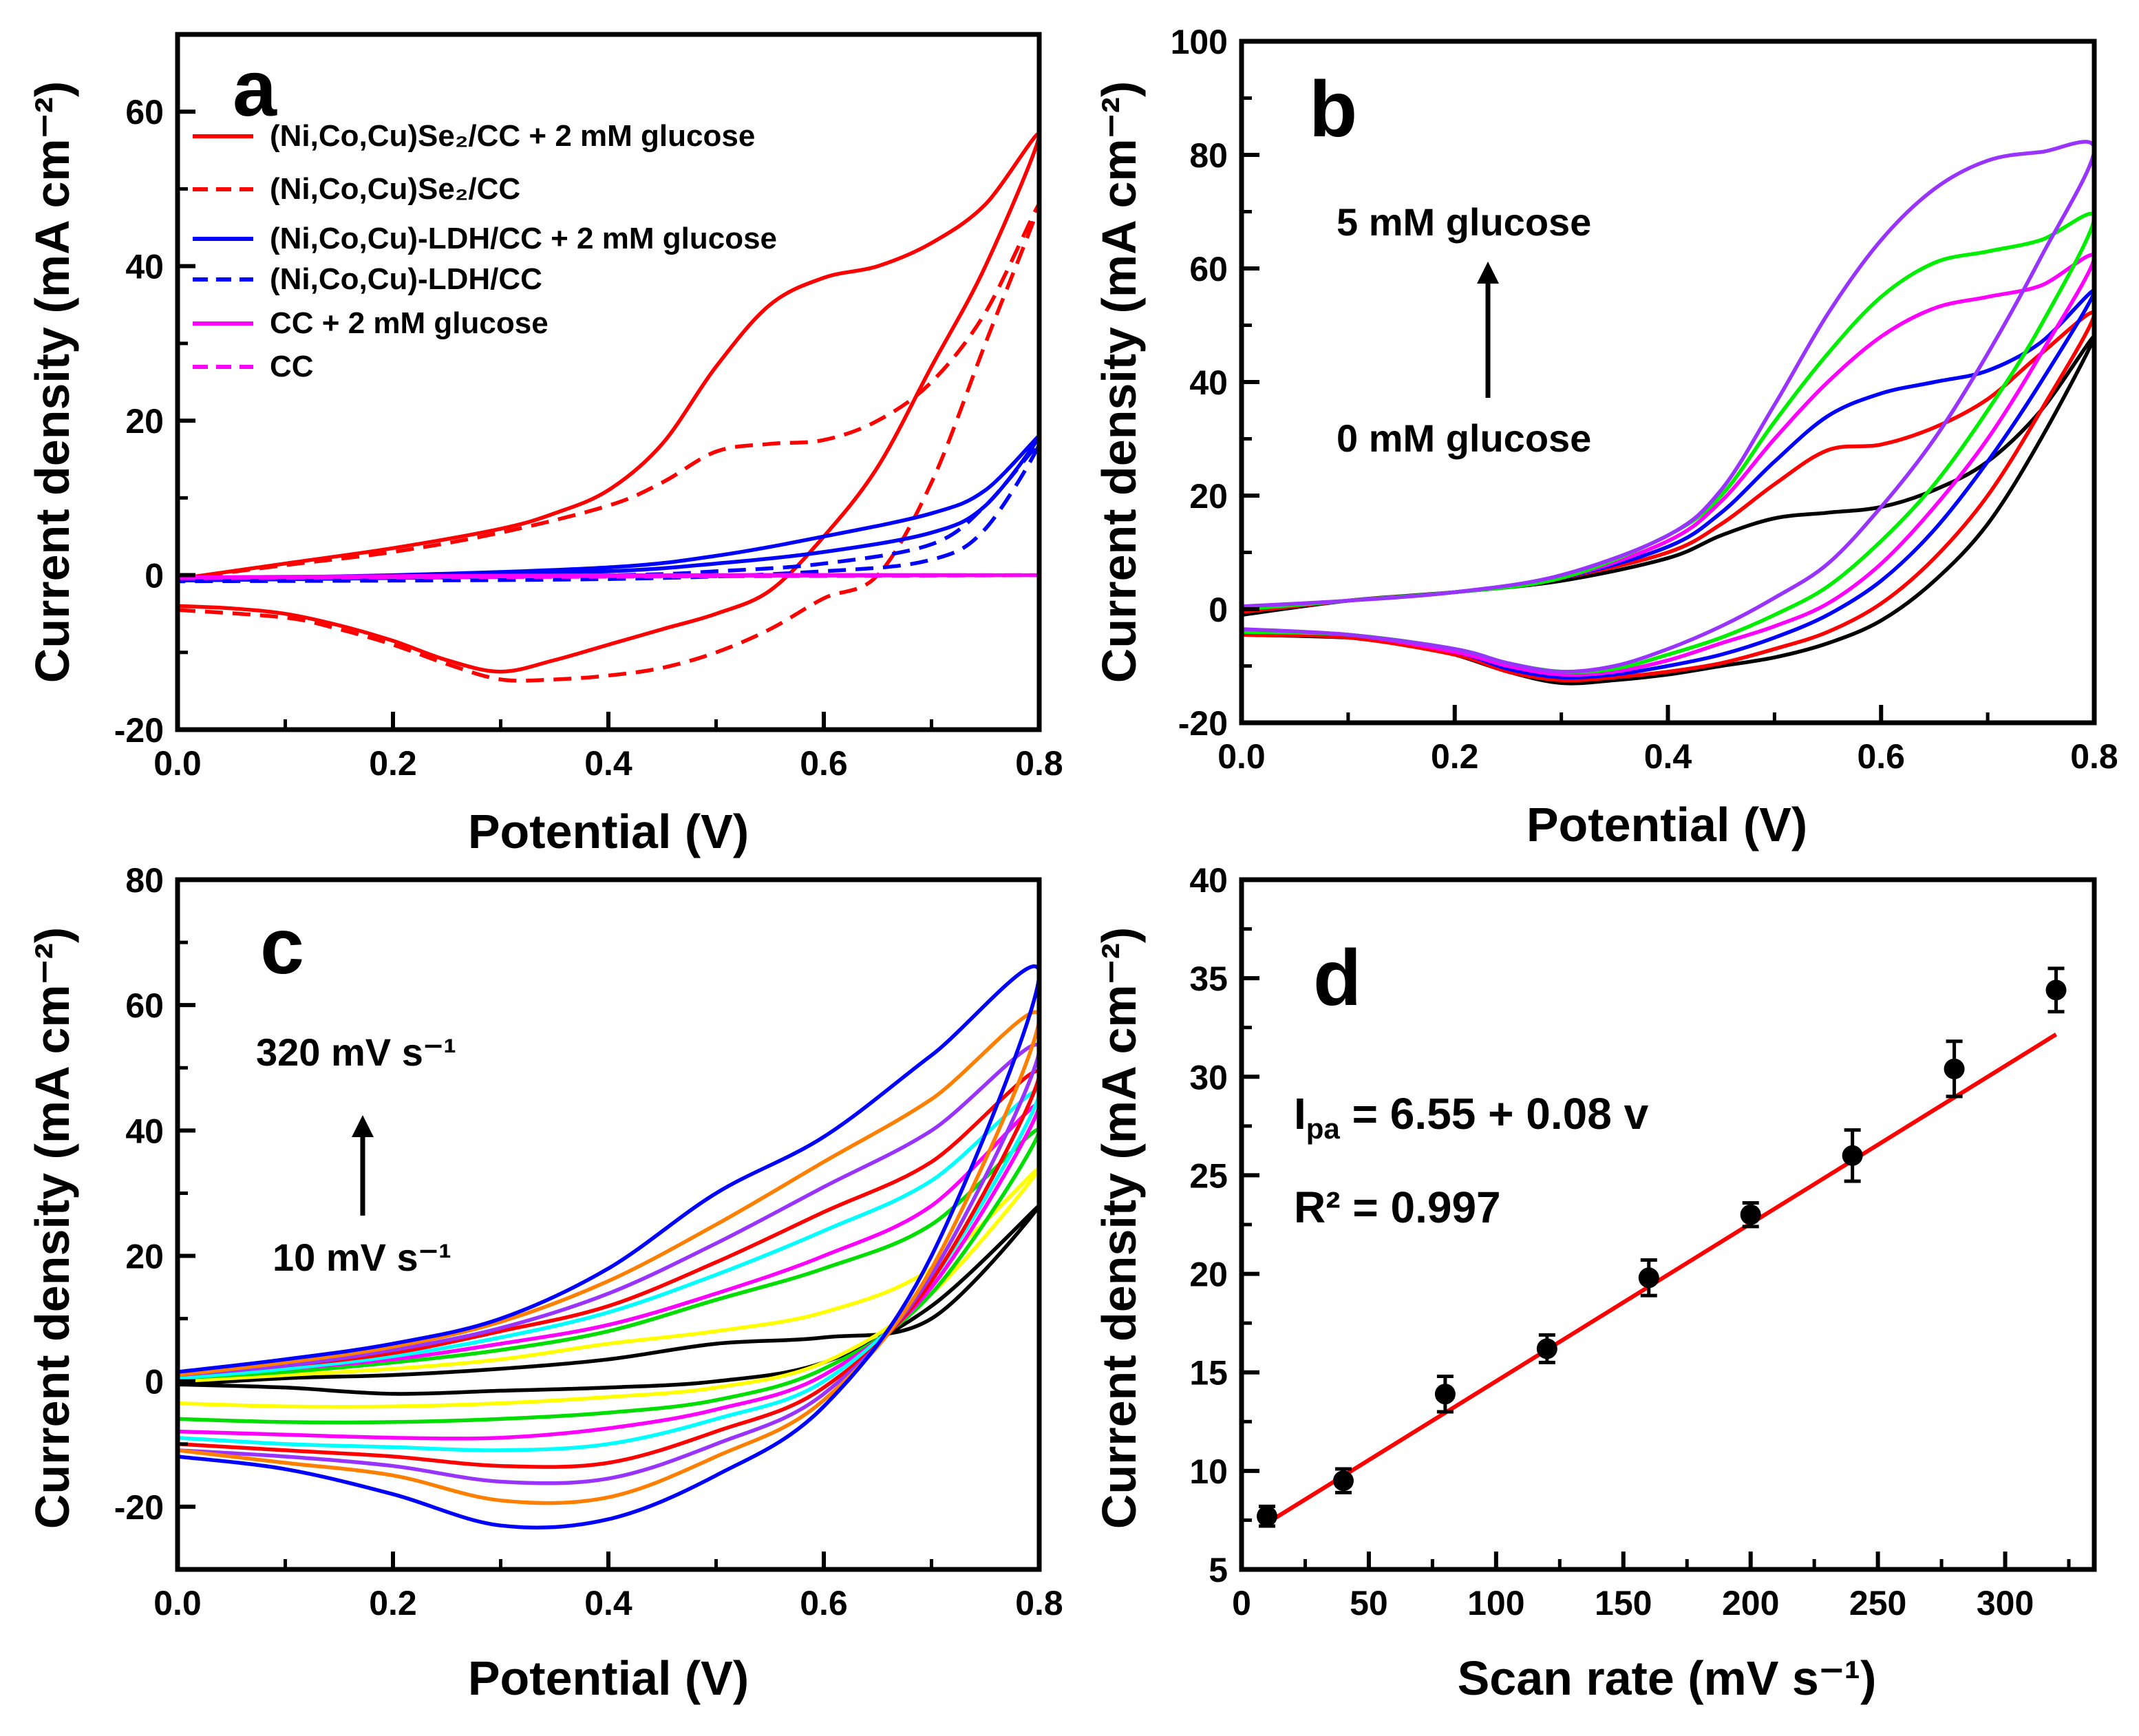 The width and height of the screenshot is (2139, 1736). Describe the element at coordinates (1333, 109) in the screenshot. I see `panel-b-letter: b` at that location.